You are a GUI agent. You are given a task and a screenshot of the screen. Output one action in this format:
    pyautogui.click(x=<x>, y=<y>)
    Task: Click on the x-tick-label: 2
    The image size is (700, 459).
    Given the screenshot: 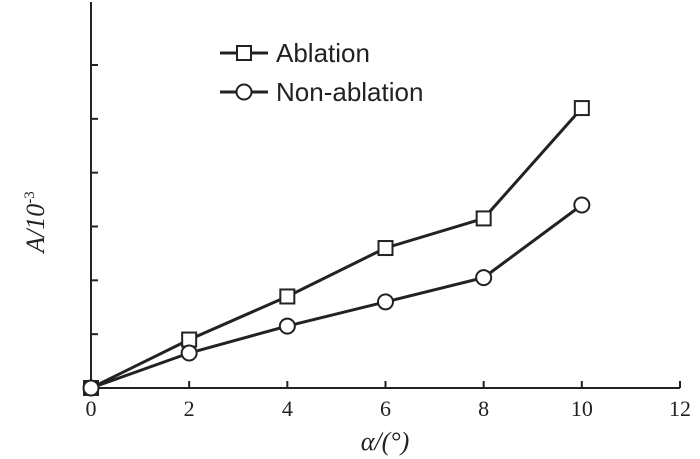 What is the action you would take?
    pyautogui.click(x=189, y=408)
    